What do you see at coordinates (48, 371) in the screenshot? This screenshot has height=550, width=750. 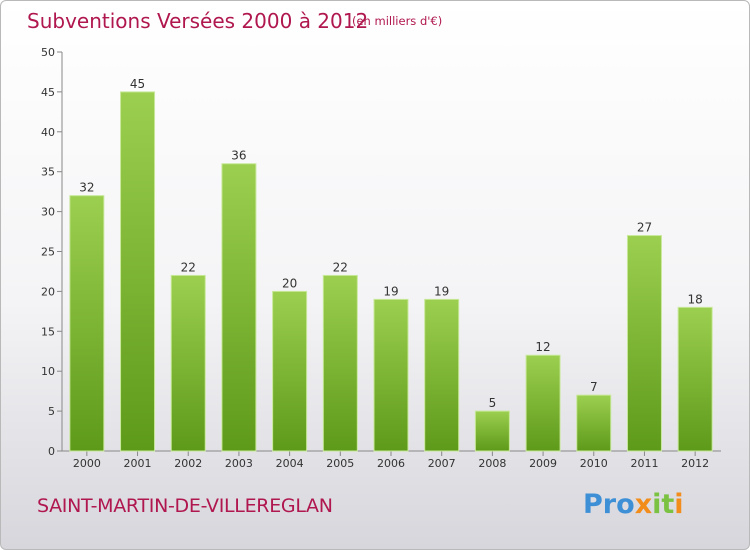 I see `y-tick-label: 10` at bounding box center [48, 371].